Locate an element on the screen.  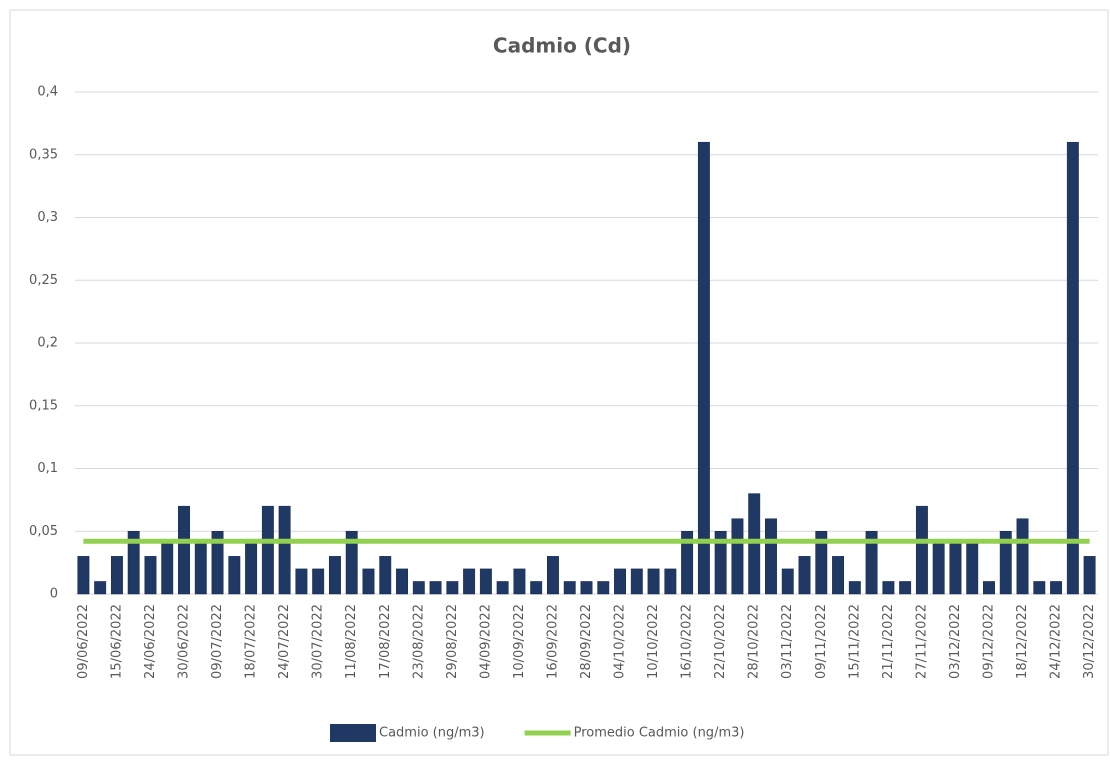
x-tick-label: 17/08/2022 is located at coordinates (385, 641).